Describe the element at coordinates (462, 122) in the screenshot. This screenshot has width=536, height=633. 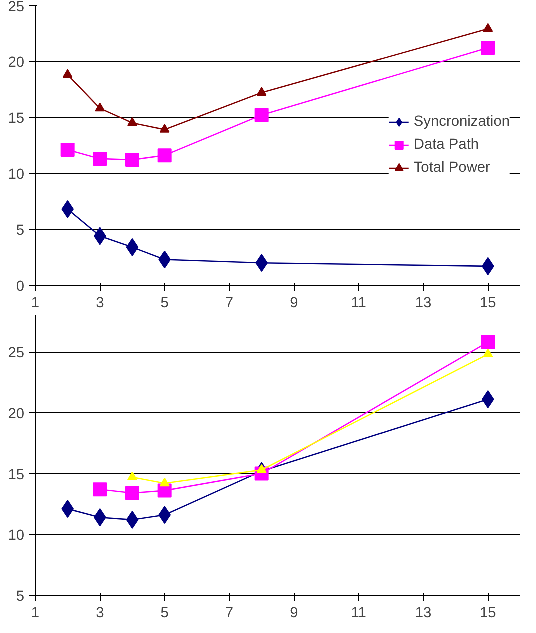
I see `legend-label: Syncronization` at that location.